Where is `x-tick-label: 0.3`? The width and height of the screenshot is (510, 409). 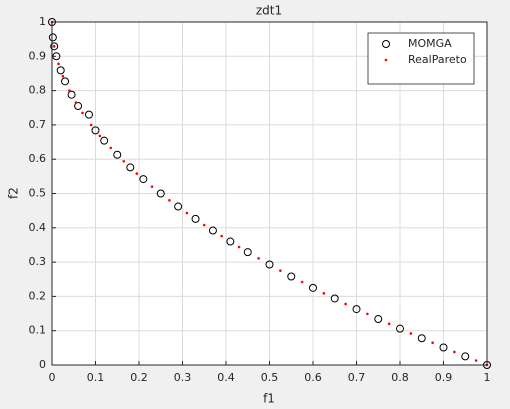
x-tick-label: 0.3 is located at coordinates (183, 377).